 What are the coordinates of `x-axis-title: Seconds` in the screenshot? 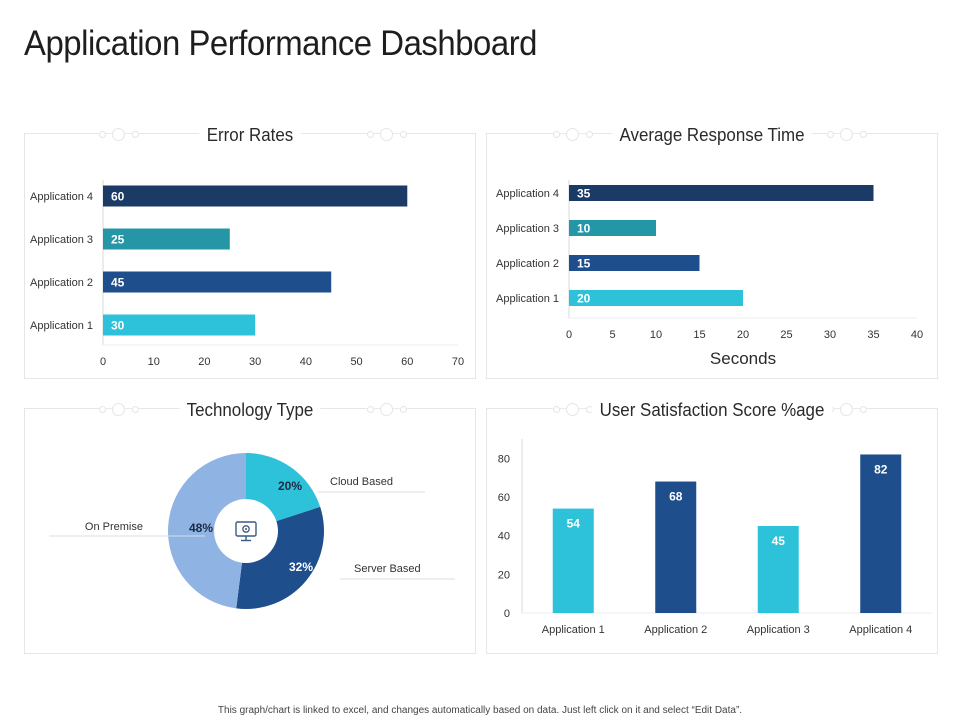 It's located at (743, 358).